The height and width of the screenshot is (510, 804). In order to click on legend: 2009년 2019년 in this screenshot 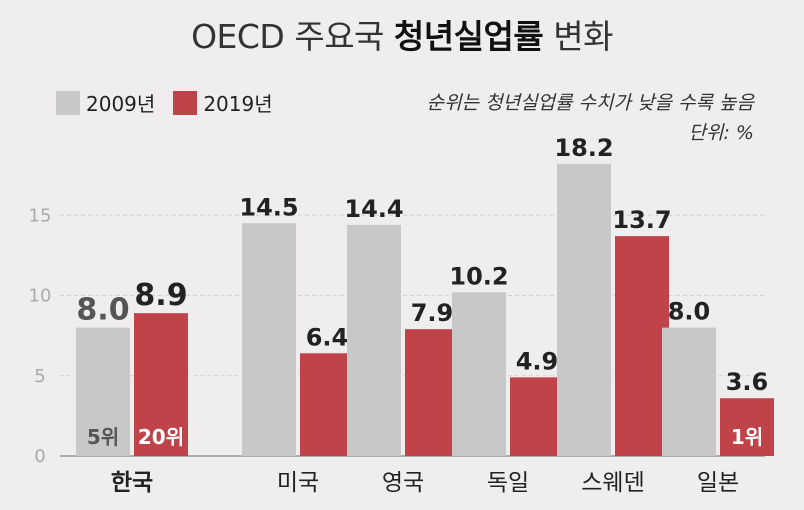, I will do `click(173, 102)`.